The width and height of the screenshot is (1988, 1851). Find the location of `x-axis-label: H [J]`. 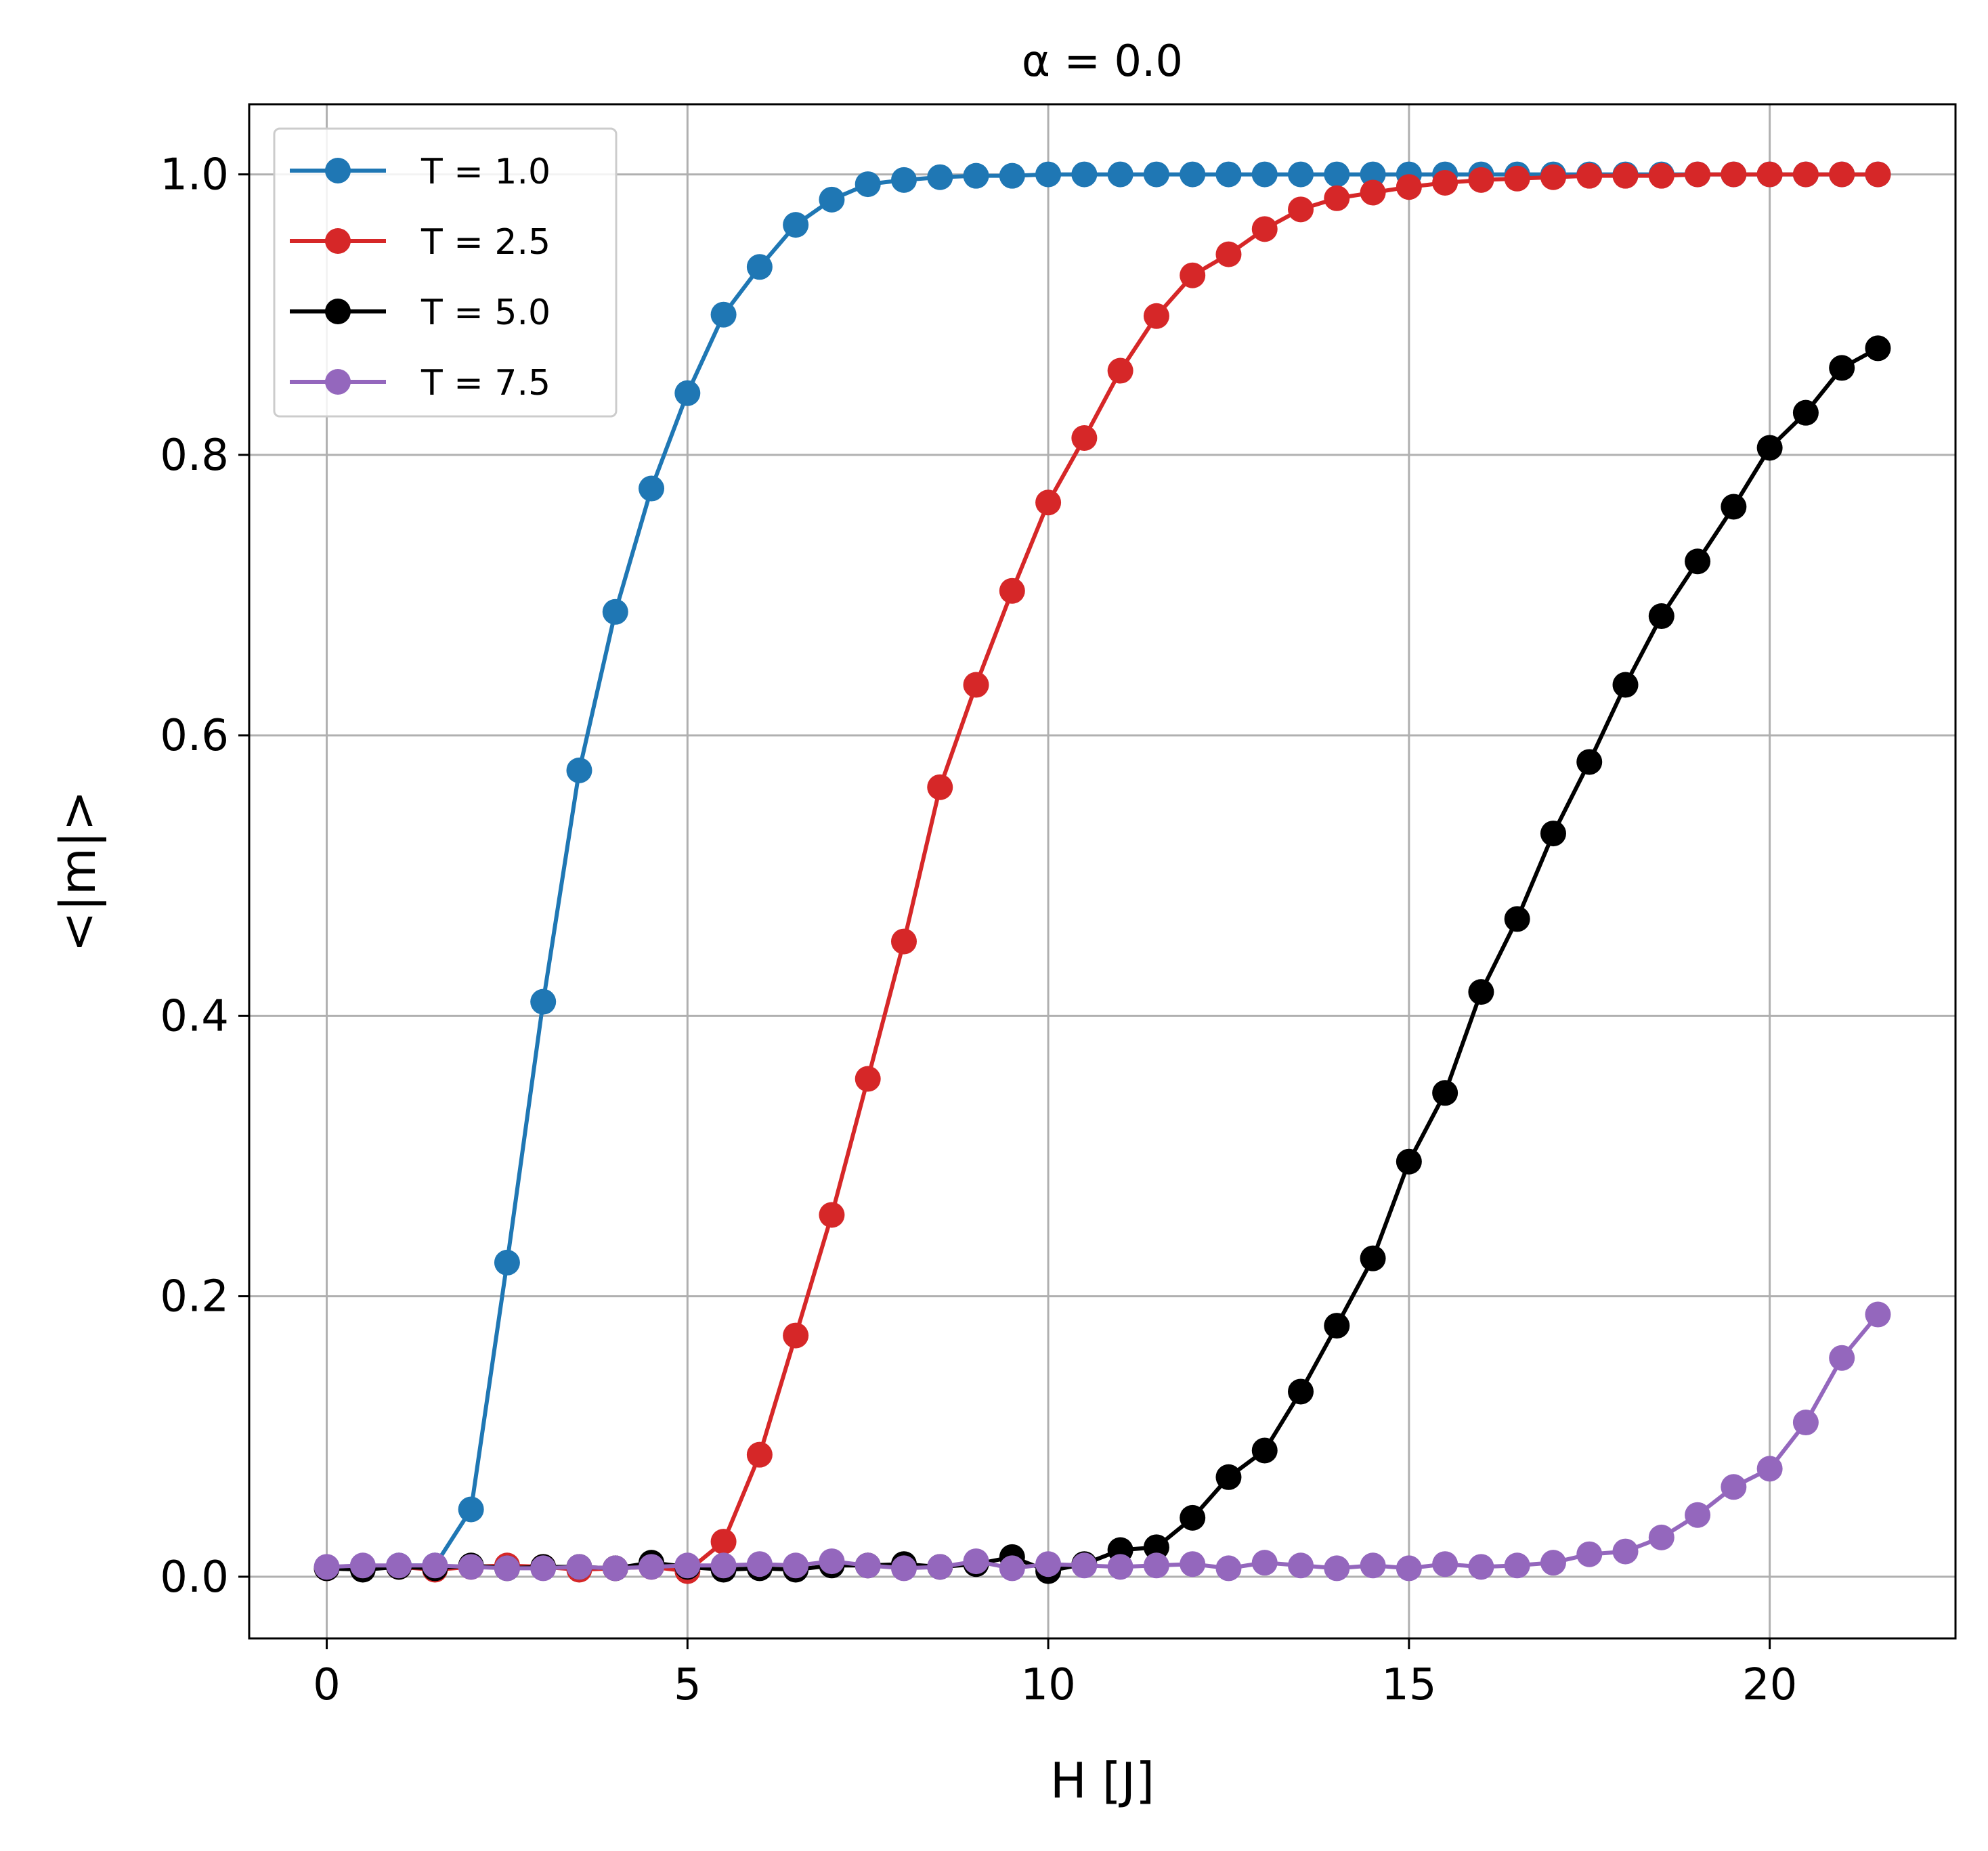

x-axis-label: H [J] is located at coordinates (1102, 1780).